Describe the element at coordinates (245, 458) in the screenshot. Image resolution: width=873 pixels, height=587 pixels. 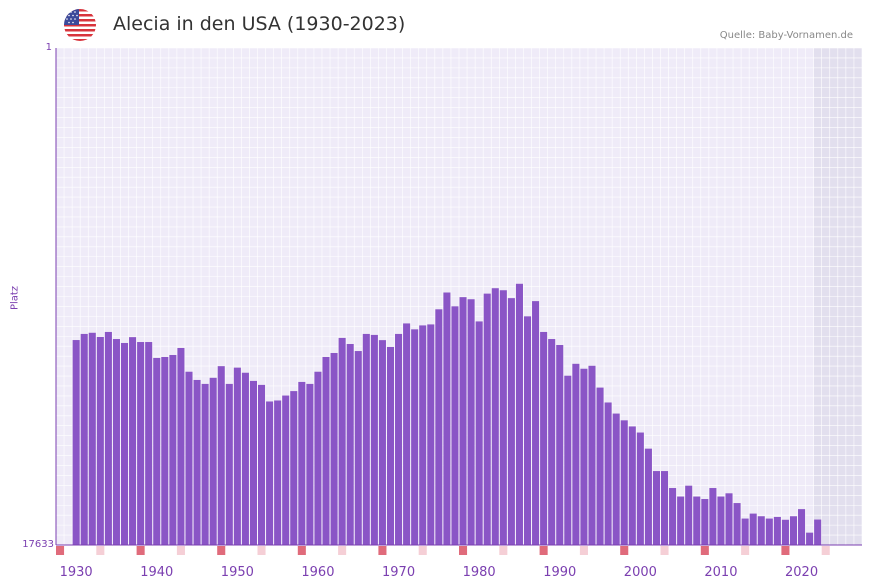
I see `bar-1951` at that location.